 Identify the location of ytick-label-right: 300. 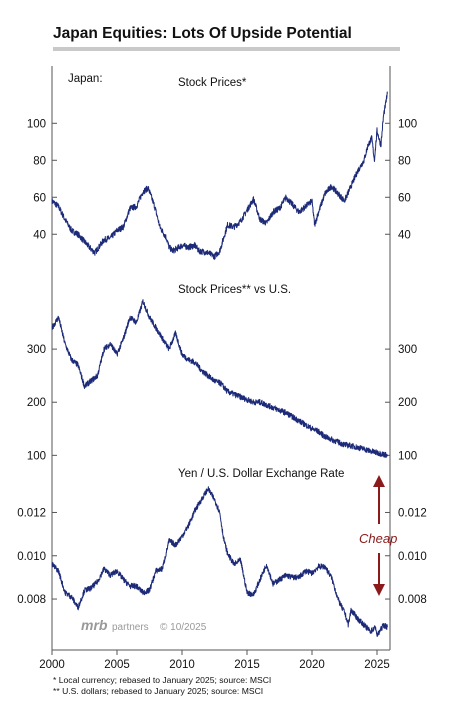
(407, 350).